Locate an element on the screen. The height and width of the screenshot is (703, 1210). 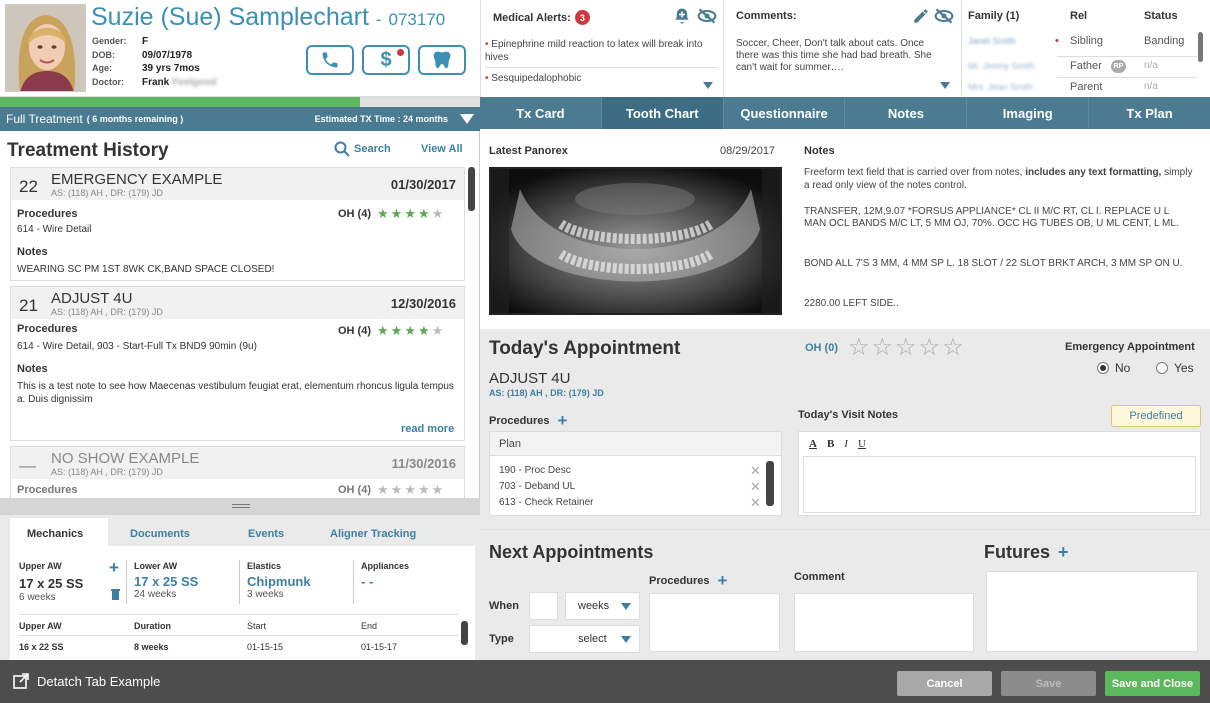
tab-events: Events is located at coordinates (266, 534).